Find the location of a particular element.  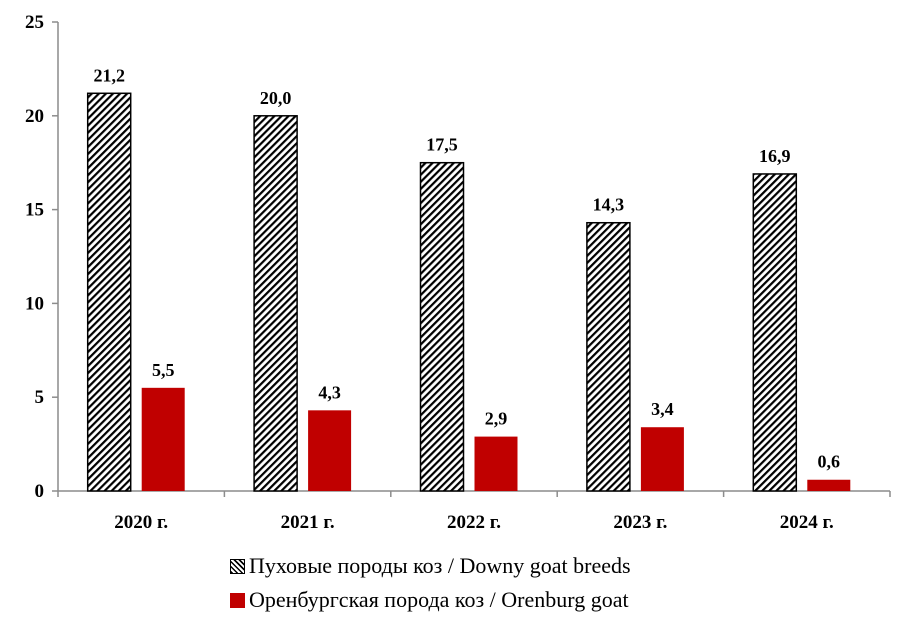

x-tick-label: 2024 г. is located at coordinates (807, 522).